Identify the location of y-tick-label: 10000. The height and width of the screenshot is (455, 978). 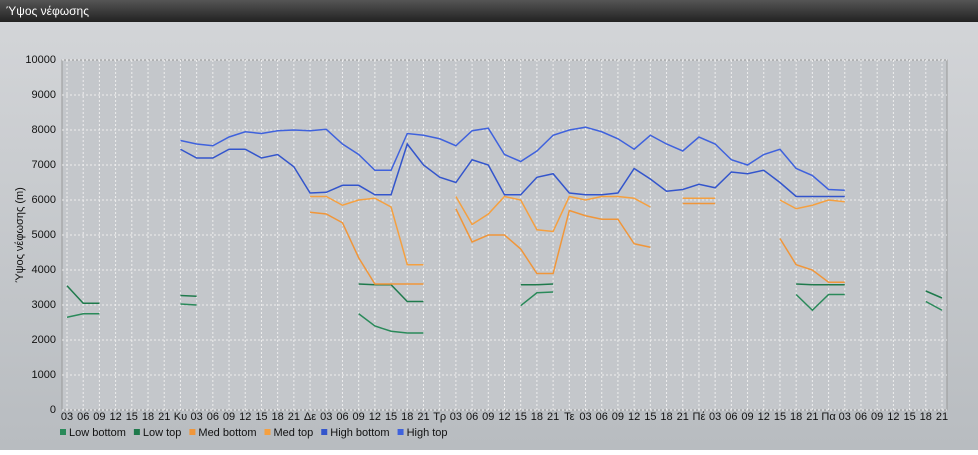
(40, 60).